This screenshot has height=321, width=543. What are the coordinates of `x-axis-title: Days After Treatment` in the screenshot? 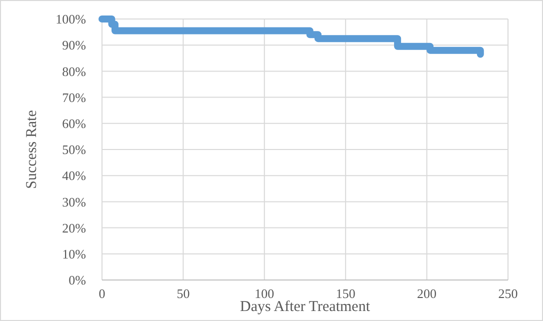 It's located at (305, 307).